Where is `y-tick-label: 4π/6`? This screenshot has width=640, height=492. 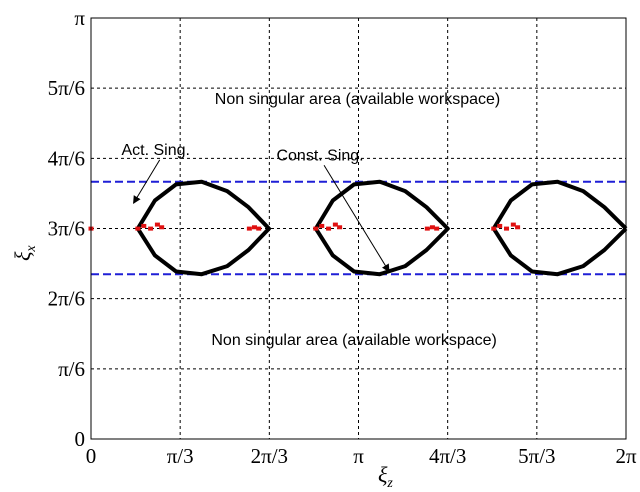
y-tick-label: 4π/6 is located at coordinates (66, 158).